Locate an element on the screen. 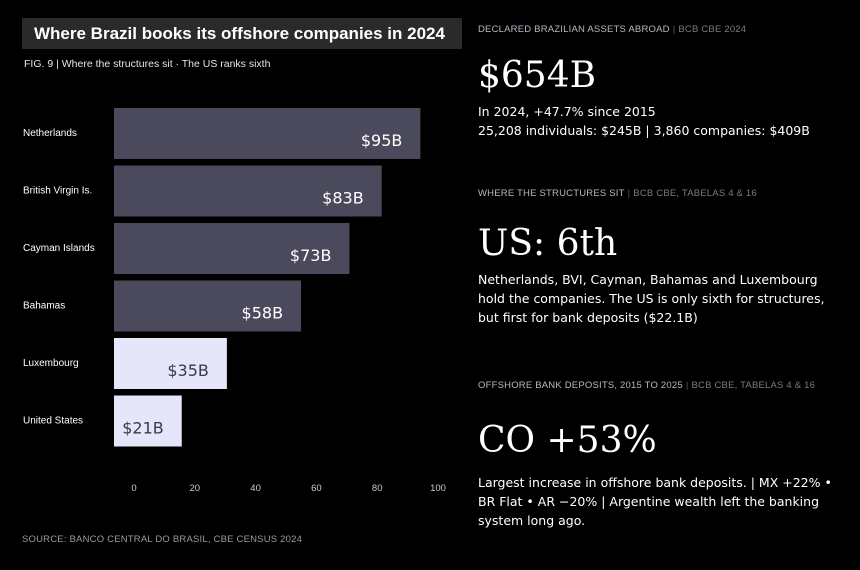  value-label: $83B is located at coordinates (343, 198).